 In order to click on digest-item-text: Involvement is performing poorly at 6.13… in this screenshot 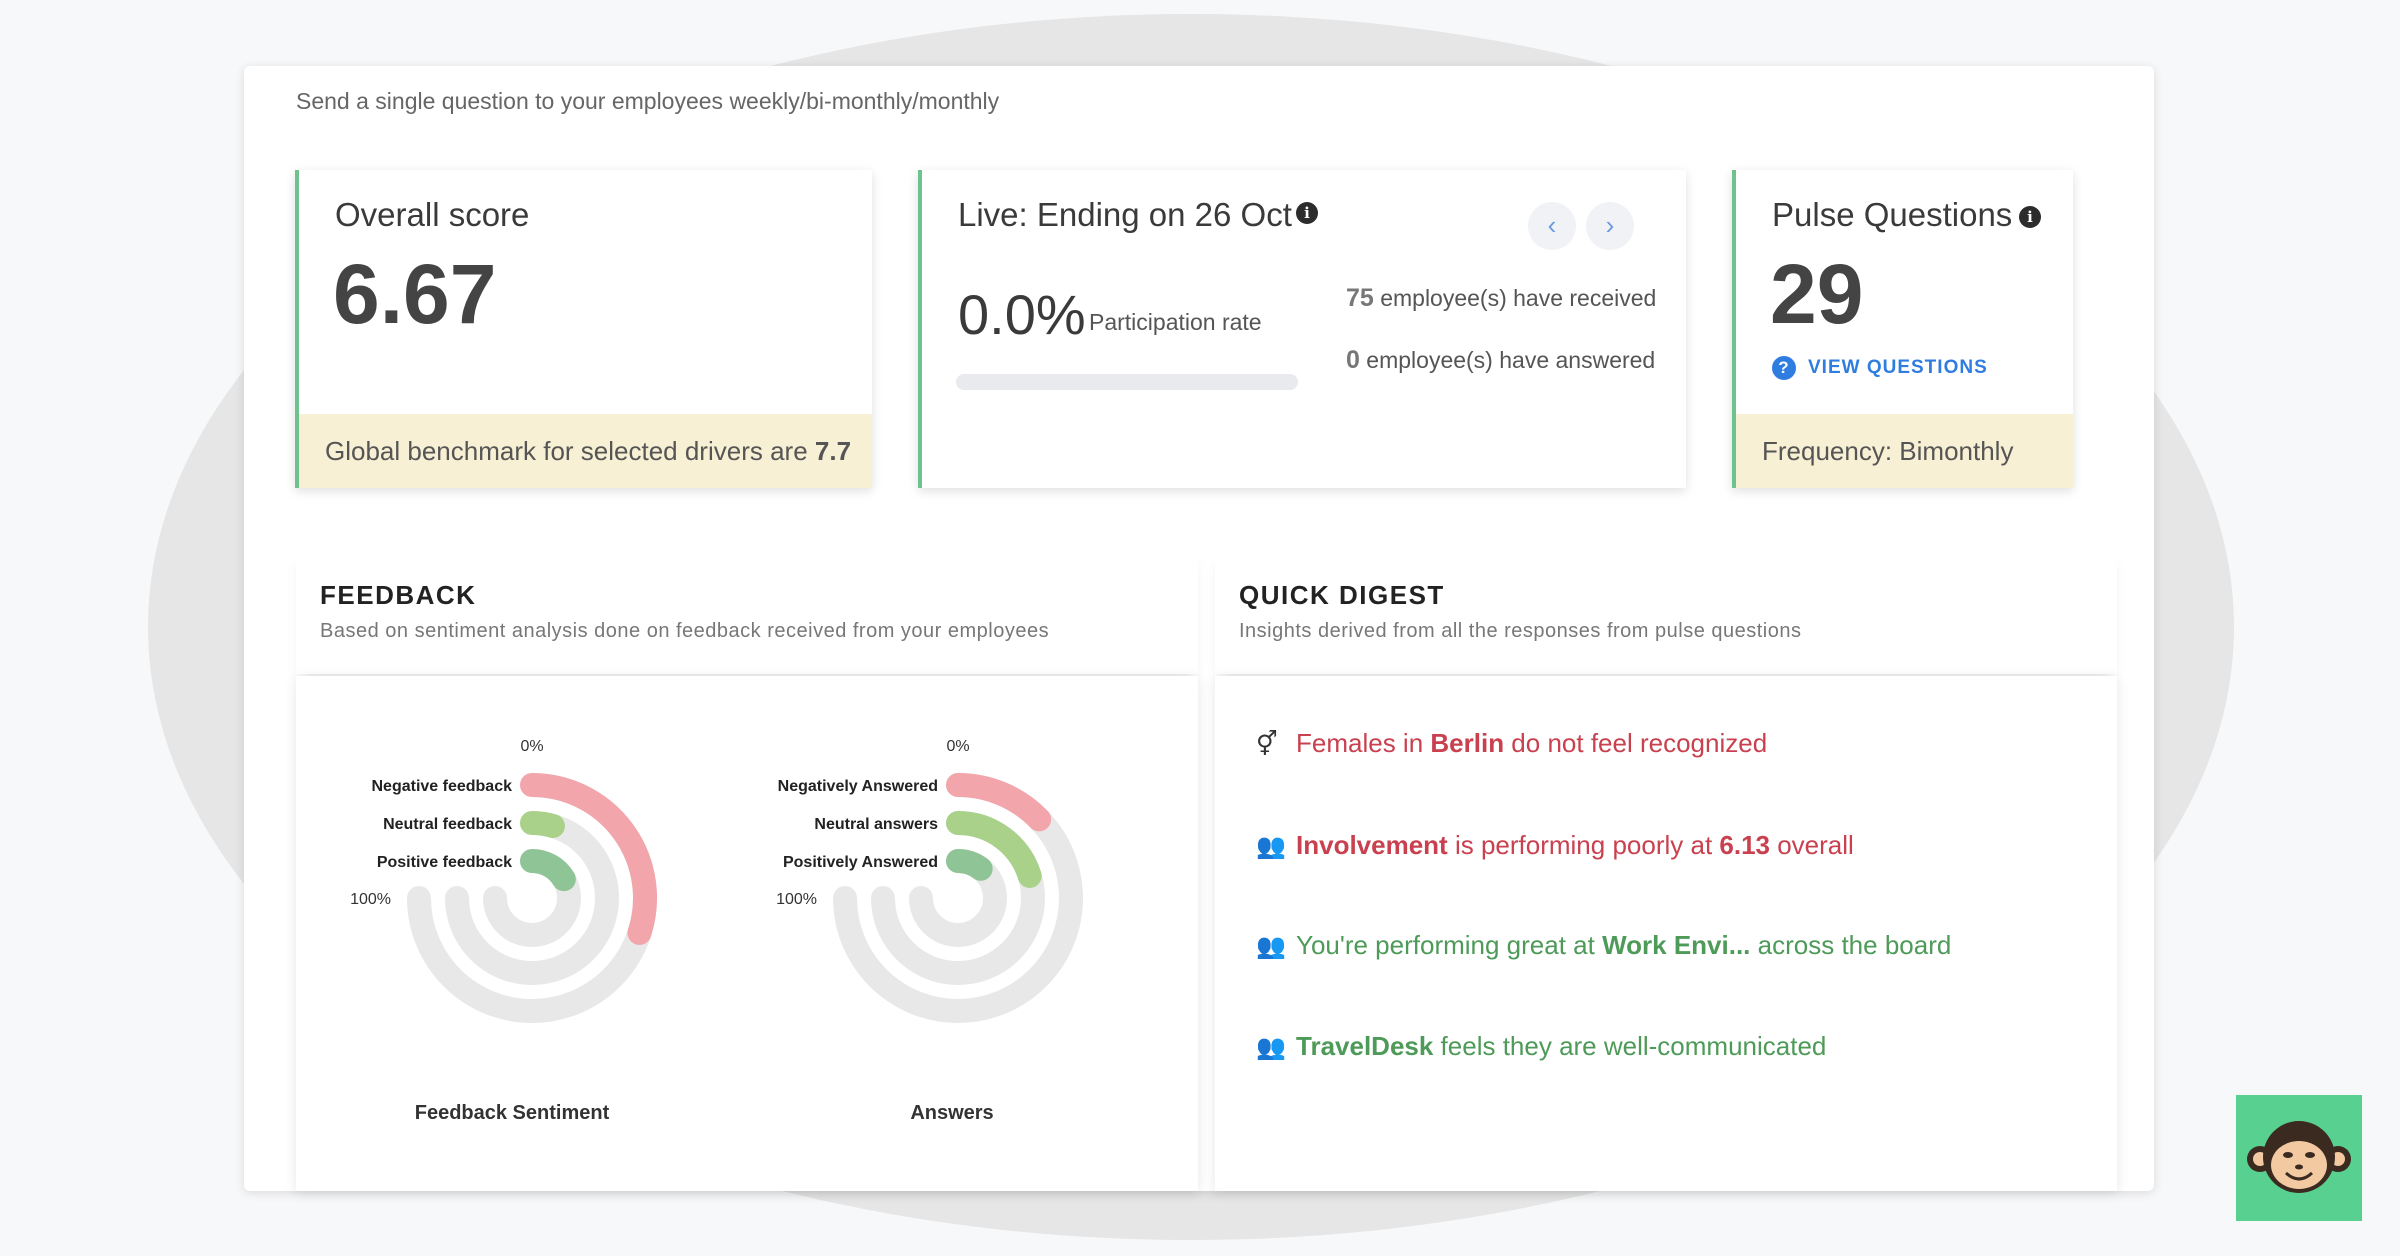, I will do `click(1575, 845)`.